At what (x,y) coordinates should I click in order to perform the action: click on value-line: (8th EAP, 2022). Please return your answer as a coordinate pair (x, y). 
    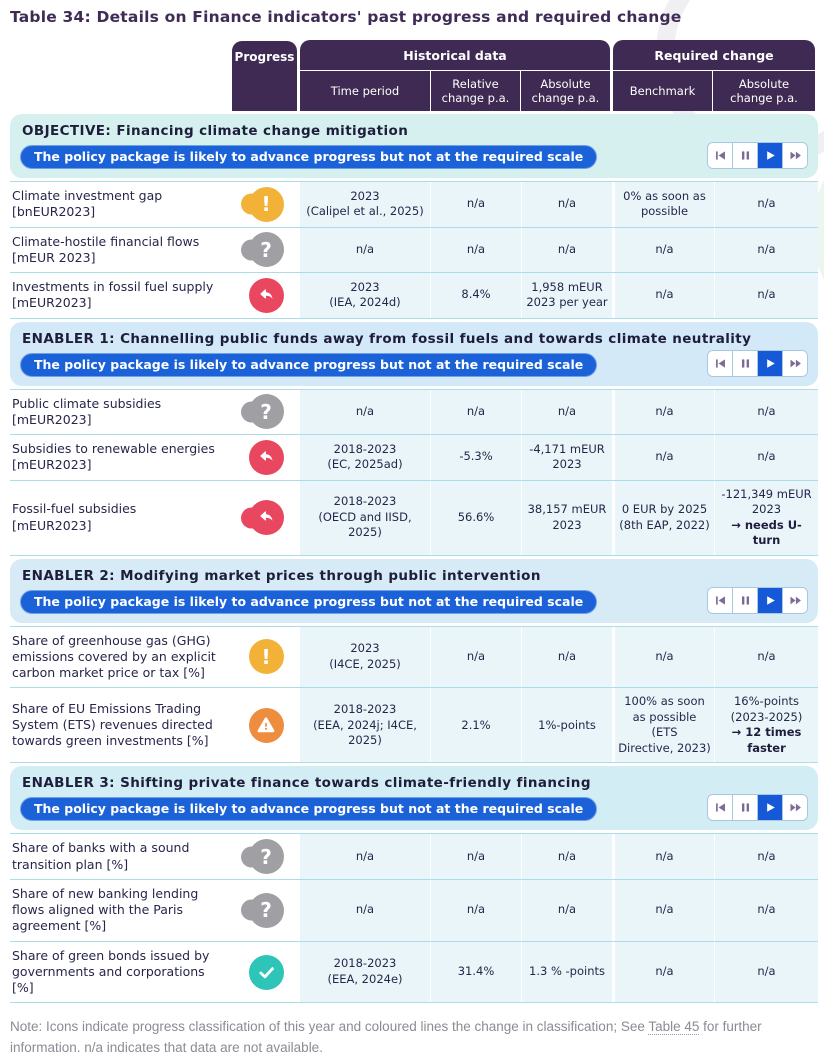
    Looking at the image, I should click on (664, 524).